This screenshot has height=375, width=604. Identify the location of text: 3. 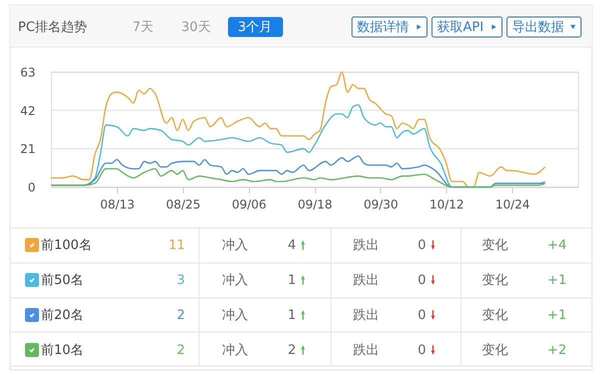
(180, 280).